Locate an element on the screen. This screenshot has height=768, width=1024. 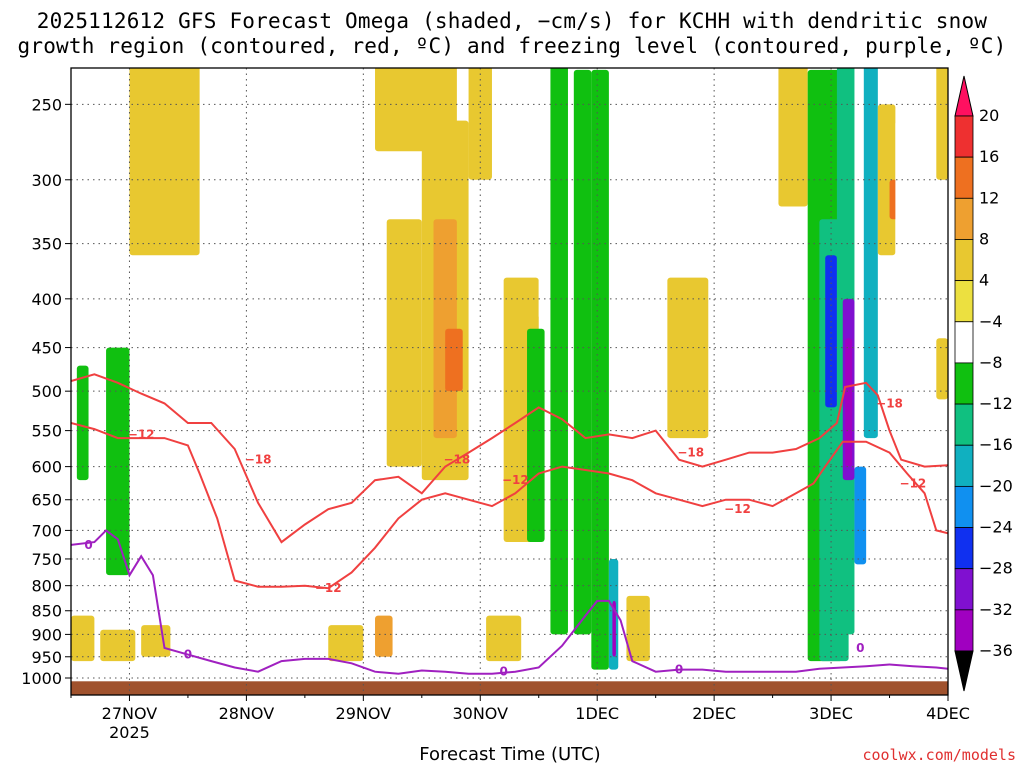
x-axis-ticks: 27NOV 28NOV 29NOV 30NOV 1DEC 2DEC 3DEC 4DEC 2025 is located at coordinates (520, 718).